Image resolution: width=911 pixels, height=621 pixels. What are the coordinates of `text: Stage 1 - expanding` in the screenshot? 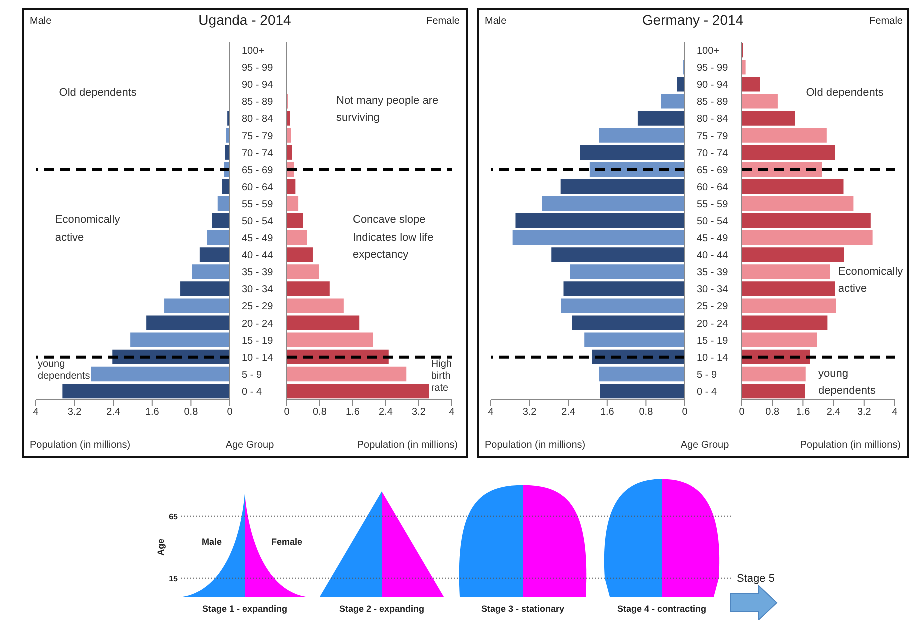 It's located at (245, 609).